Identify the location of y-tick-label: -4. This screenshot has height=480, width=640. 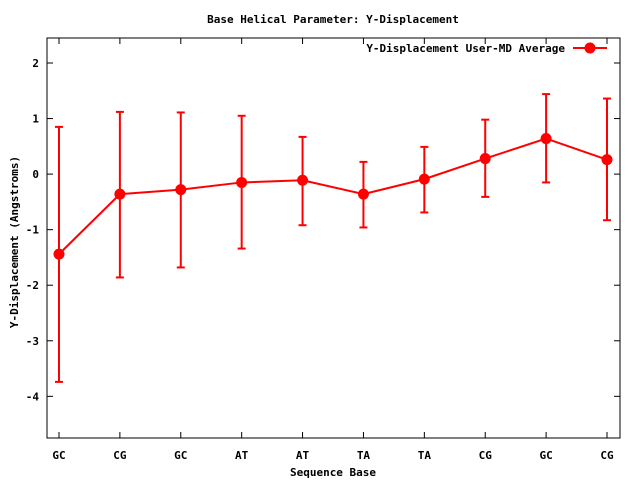
(33, 396).